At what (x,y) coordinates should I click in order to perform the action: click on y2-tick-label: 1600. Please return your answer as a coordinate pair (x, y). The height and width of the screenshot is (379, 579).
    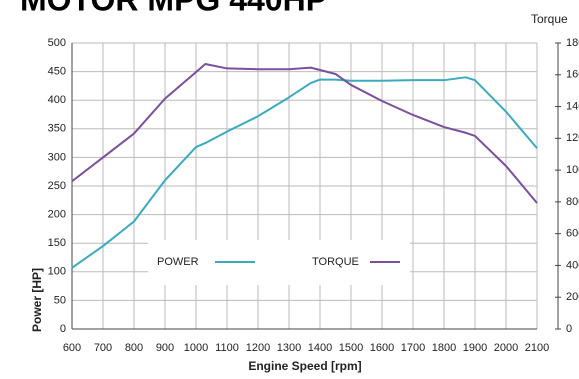
    Looking at the image, I should click on (572, 75).